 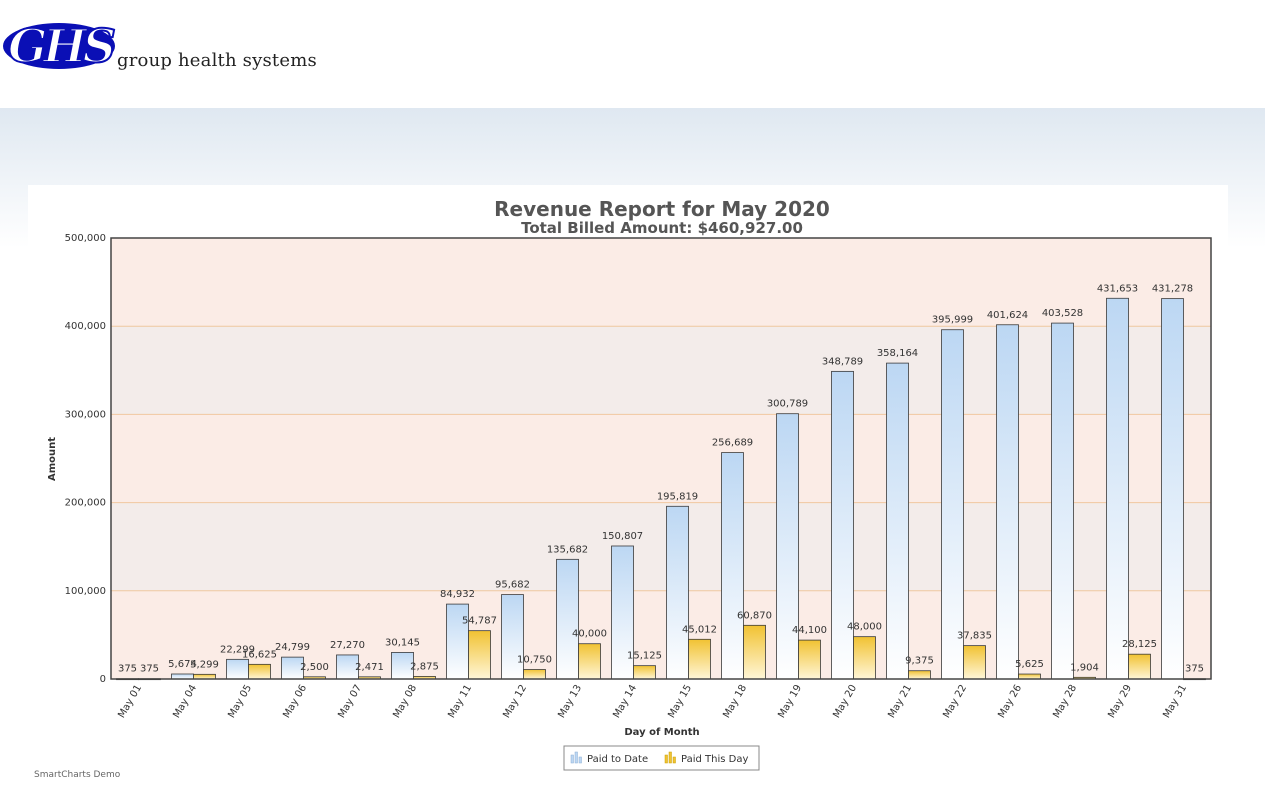 I want to click on data-label-paid-to-date: 5,674, so click(x=182, y=664).